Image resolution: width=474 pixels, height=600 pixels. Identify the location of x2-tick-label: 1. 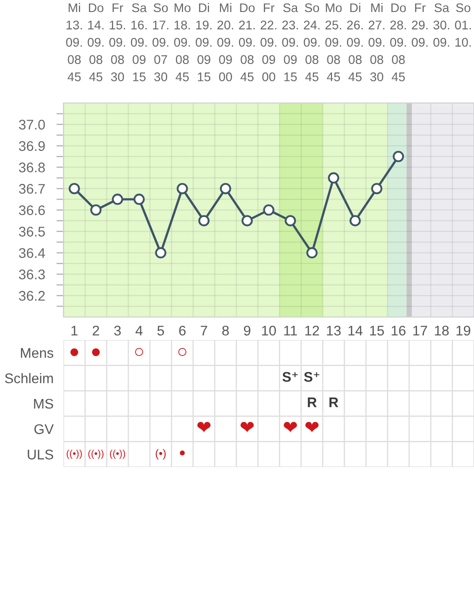
(75, 331).